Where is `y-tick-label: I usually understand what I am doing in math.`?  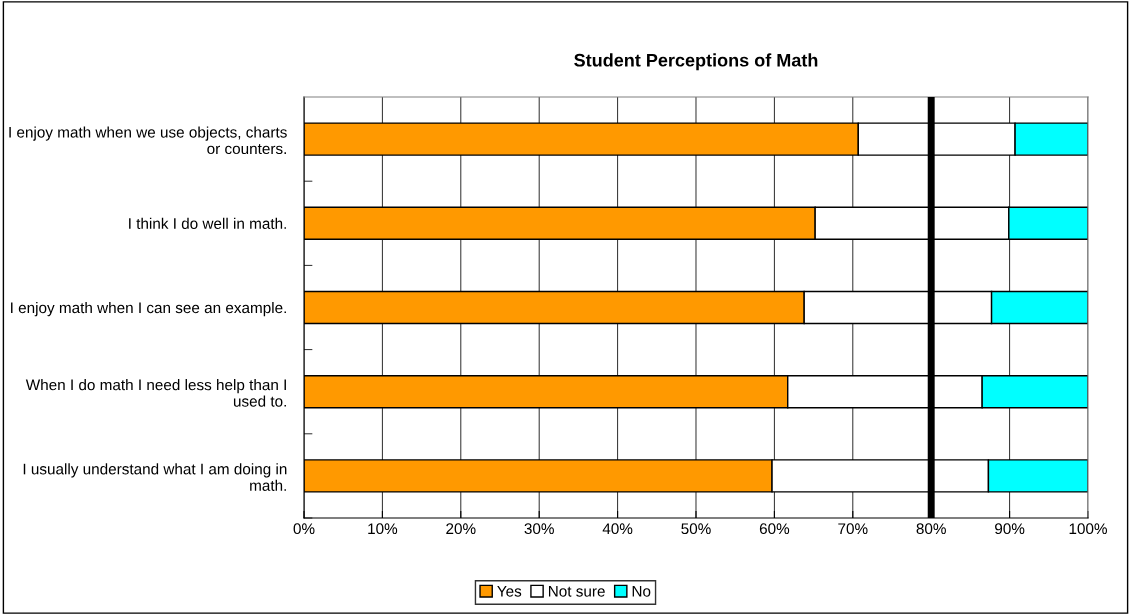
y-tick-label: I usually understand what I am doing in math. is located at coordinates (155, 477).